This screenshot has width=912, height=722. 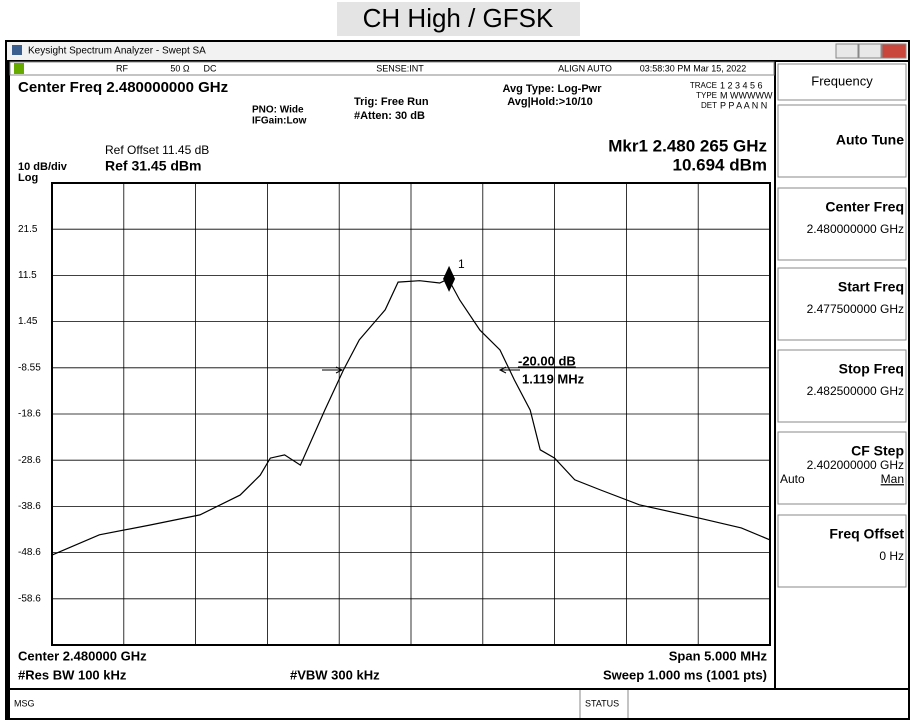 I want to click on trace-row-value: P P A A N N, so click(x=743, y=105).